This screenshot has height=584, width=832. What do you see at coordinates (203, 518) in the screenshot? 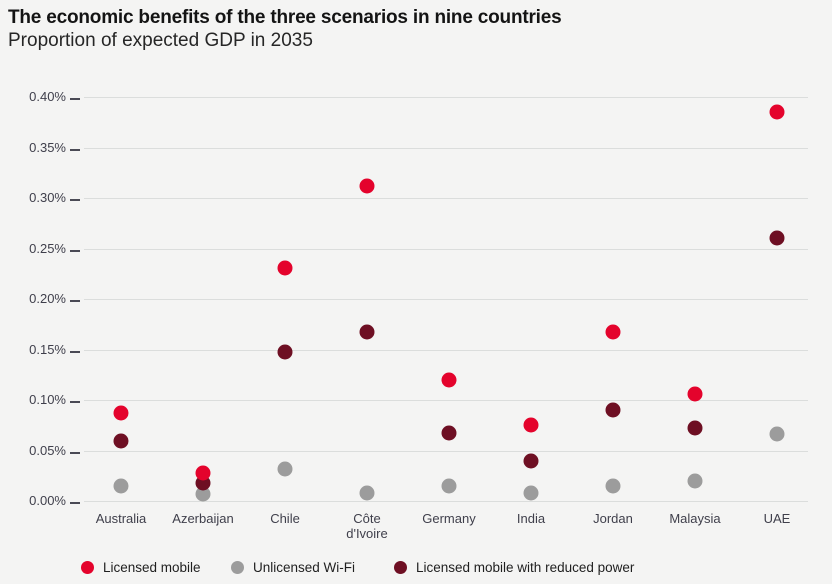
I see `x-category-label-azerbaijan: Azerbaijan` at bounding box center [203, 518].